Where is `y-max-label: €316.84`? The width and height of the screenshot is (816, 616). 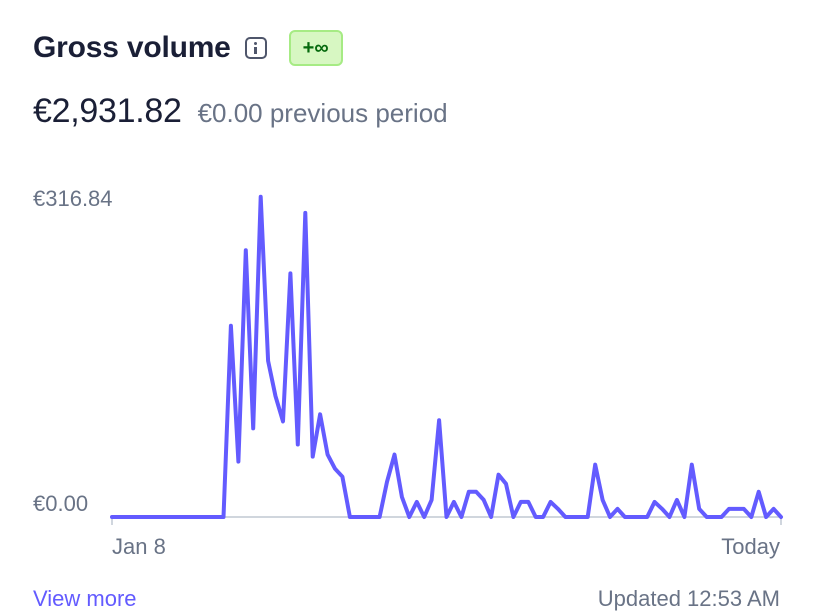 y-max-label: €316.84 is located at coordinates (73, 198).